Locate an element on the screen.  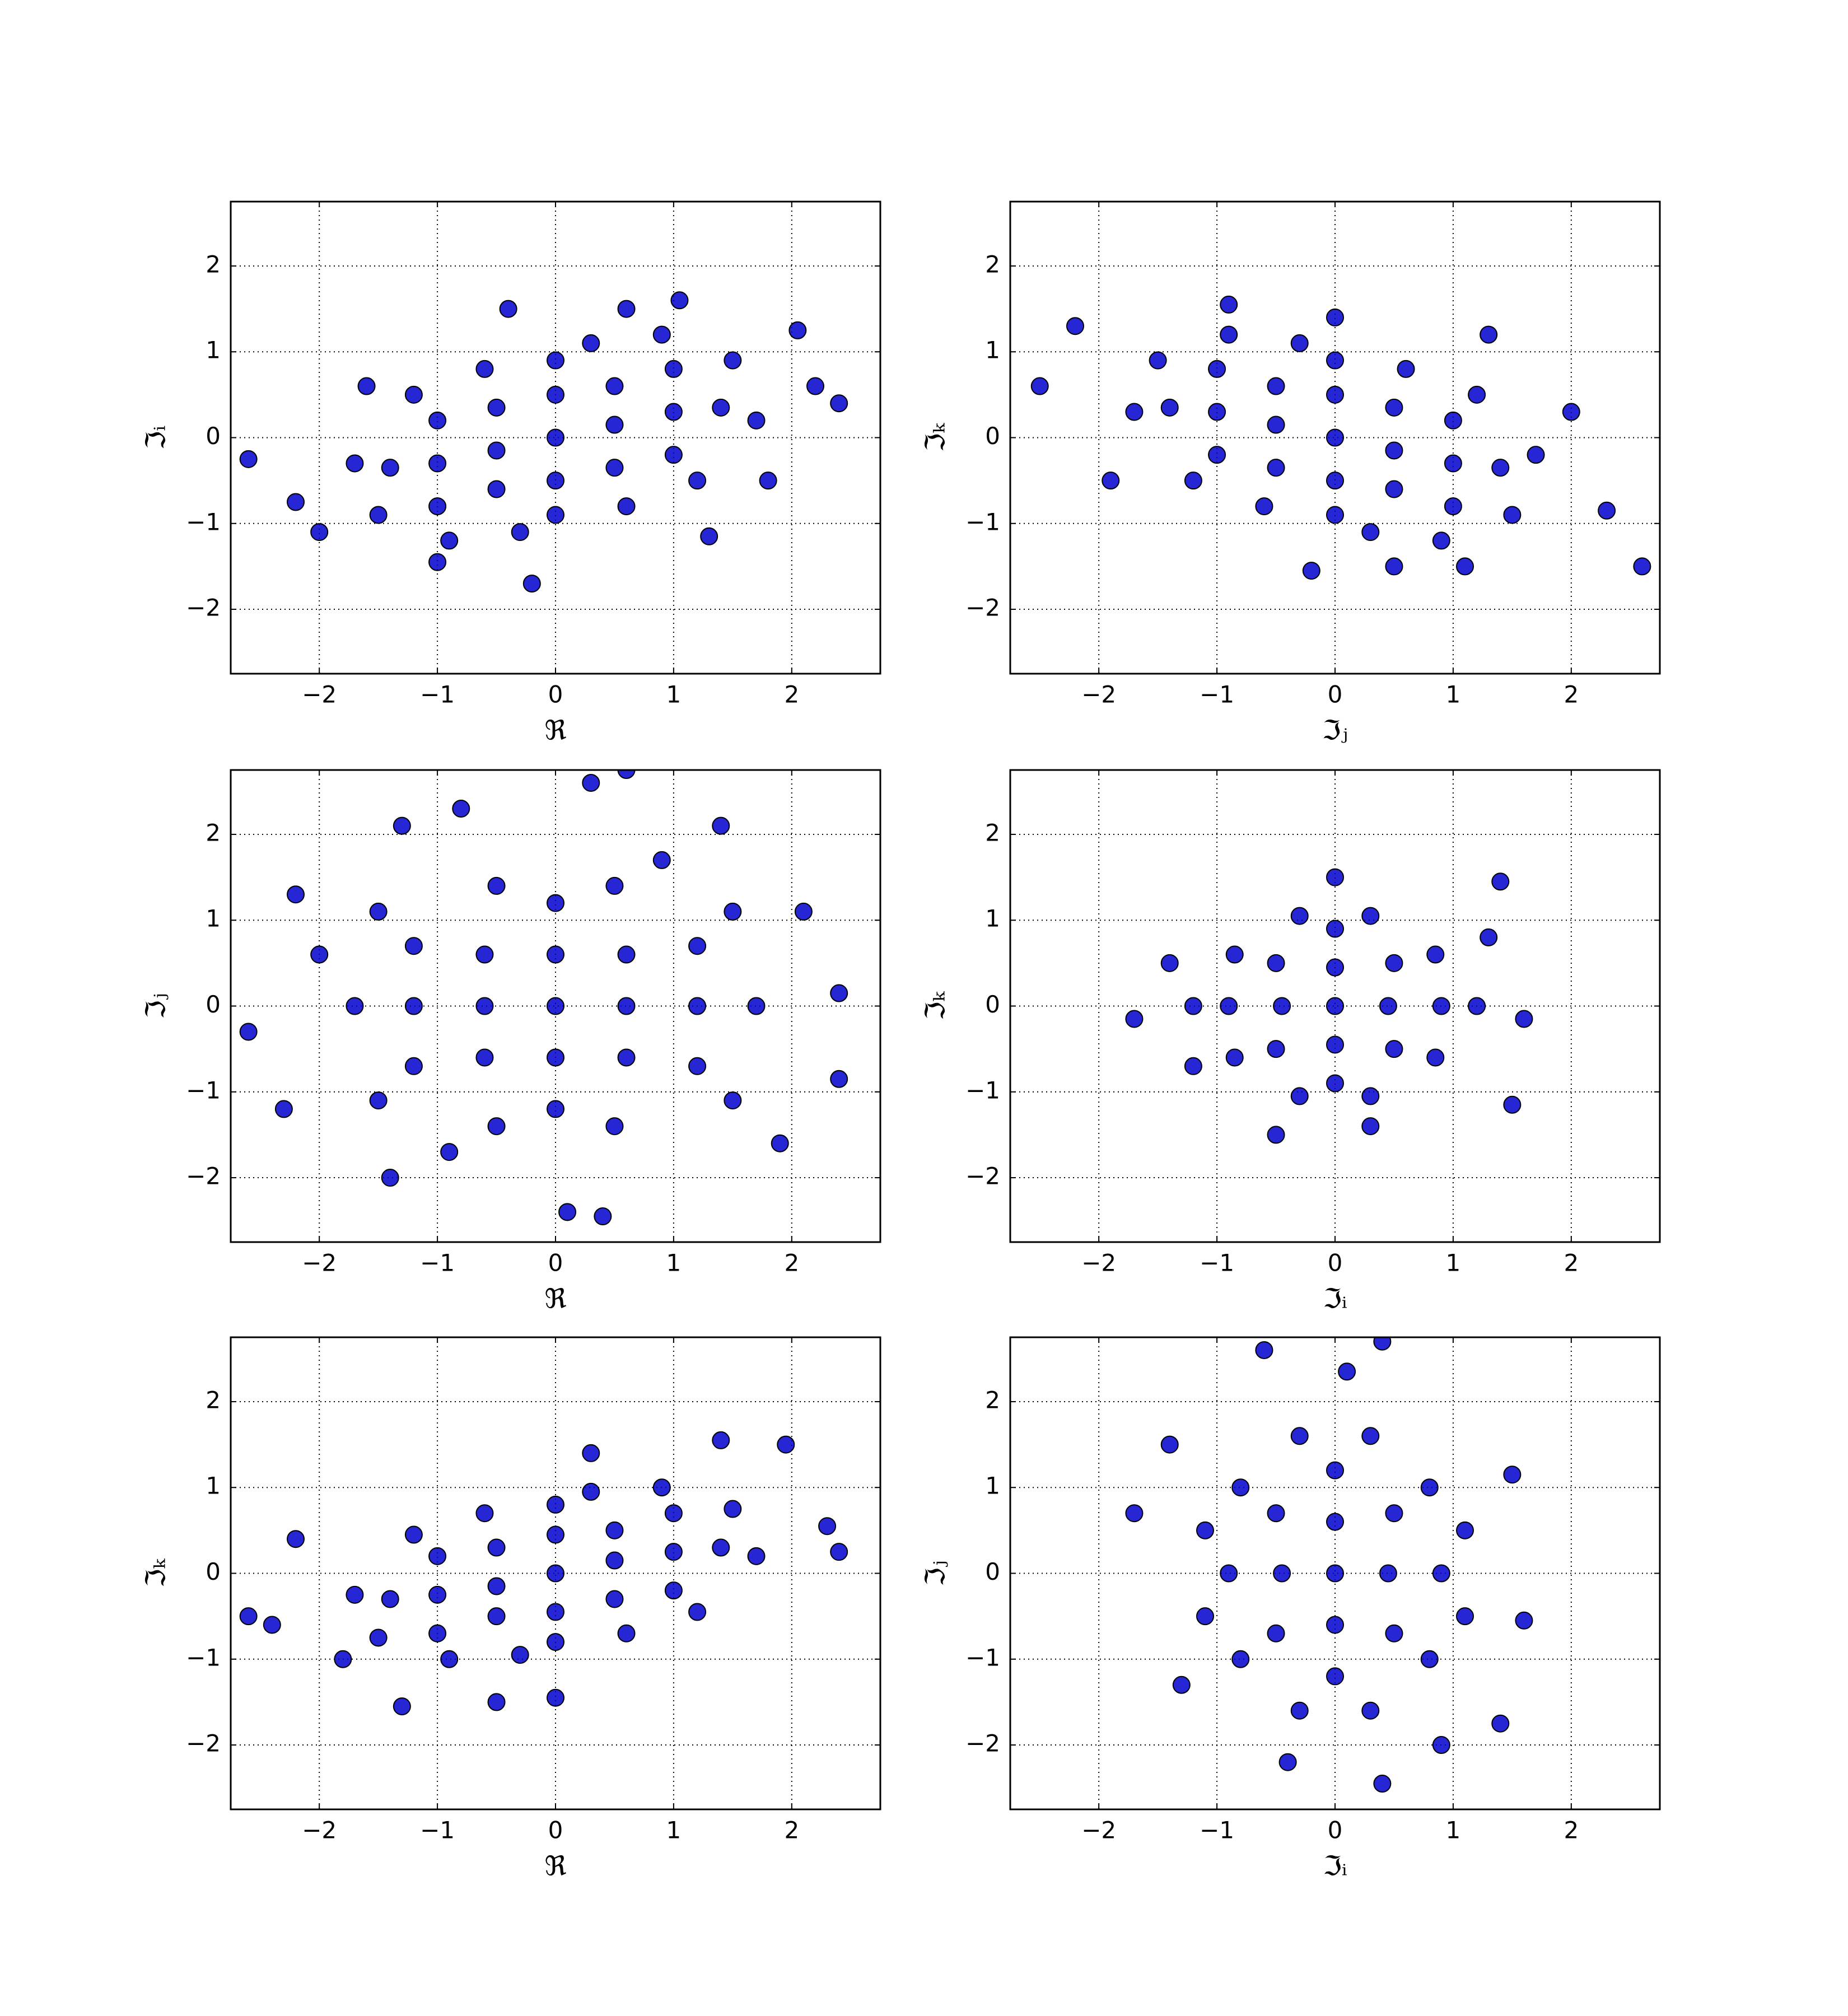
y-tick-label: 1 is located at coordinates (214, 919).